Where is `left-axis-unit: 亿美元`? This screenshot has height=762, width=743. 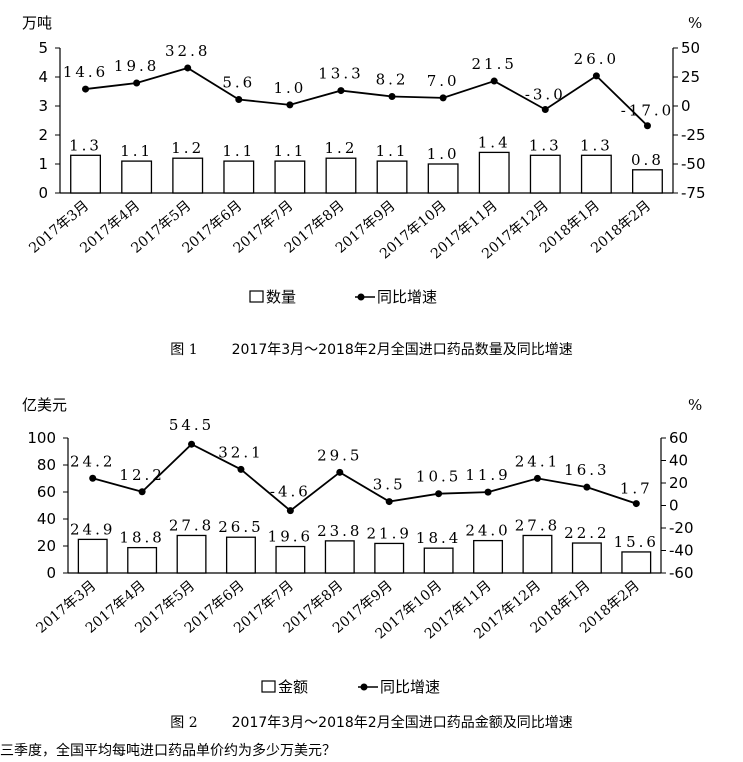 left-axis-unit: 亿美元 is located at coordinates (44, 405).